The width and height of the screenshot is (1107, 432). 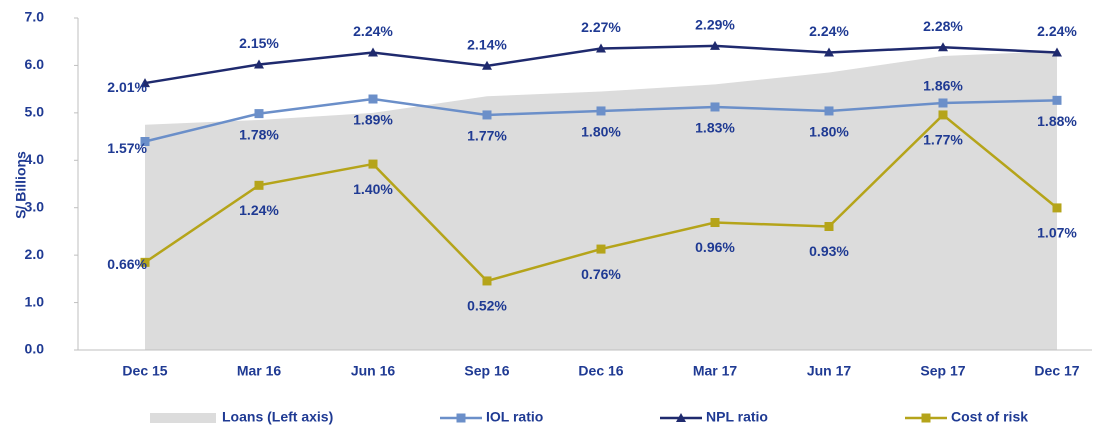 What do you see at coordinates (144, 371) in the screenshot?
I see `x-tick-label: Dec 15` at bounding box center [144, 371].